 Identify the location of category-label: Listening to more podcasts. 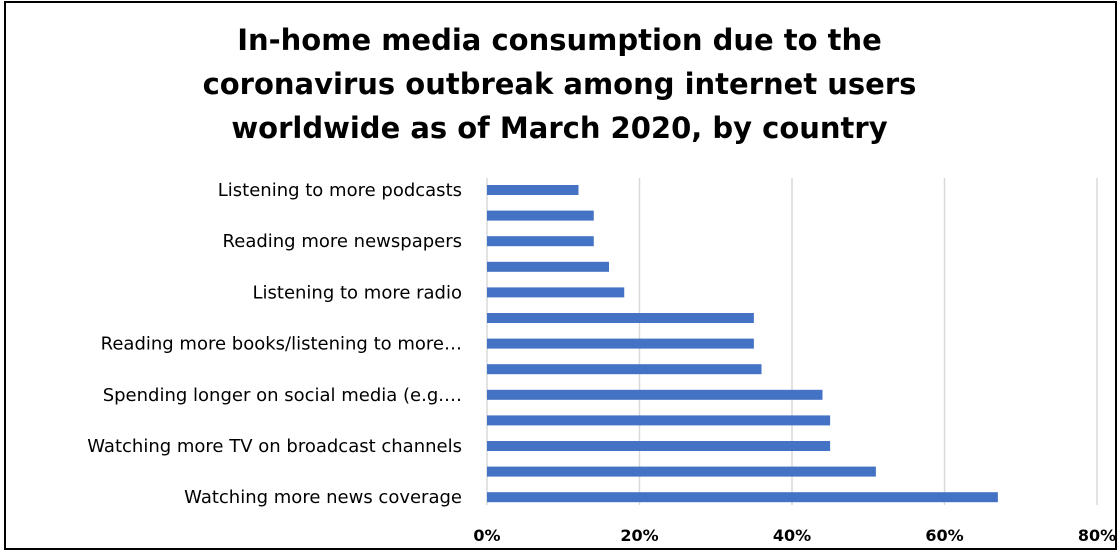
(340, 190).